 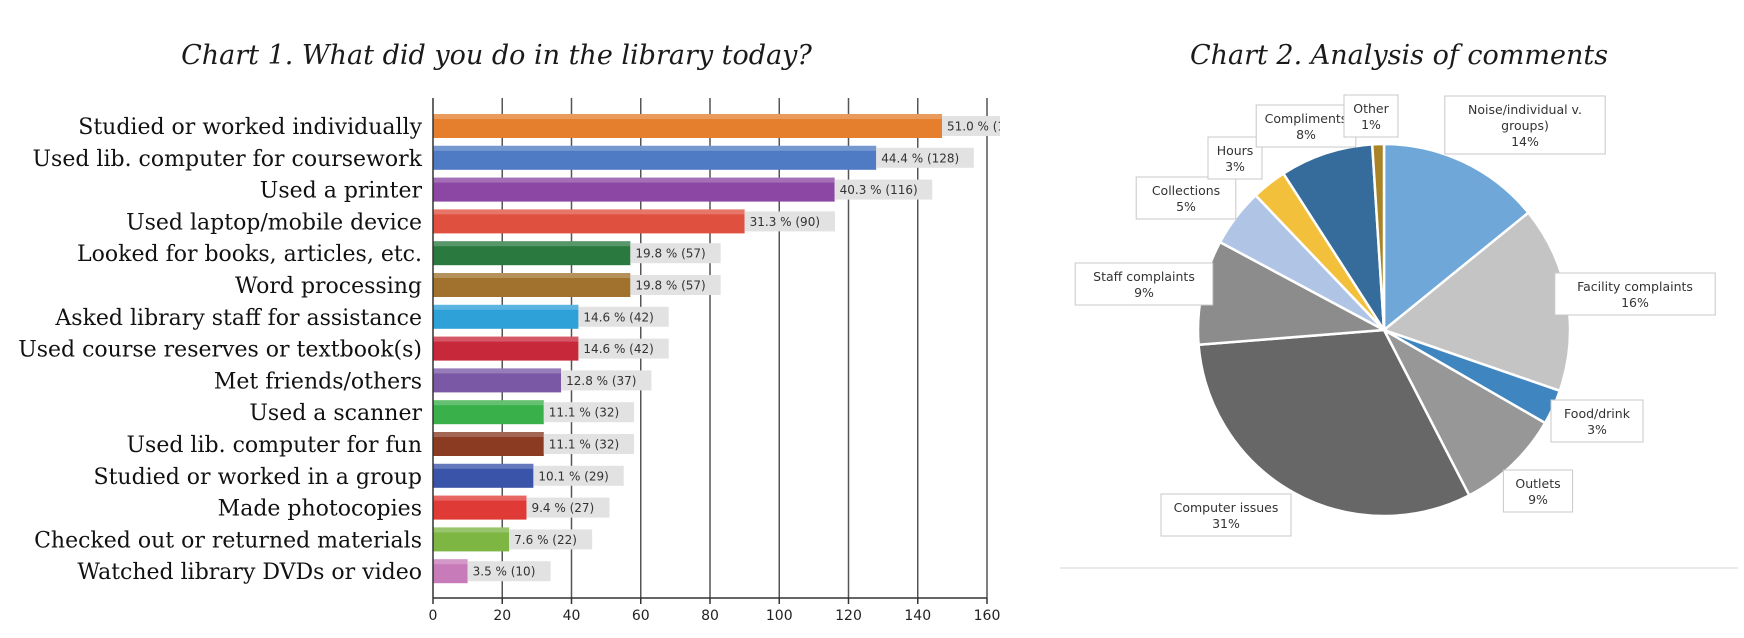 I want to click on data-label: 44.4 % (128), so click(x=920, y=158).